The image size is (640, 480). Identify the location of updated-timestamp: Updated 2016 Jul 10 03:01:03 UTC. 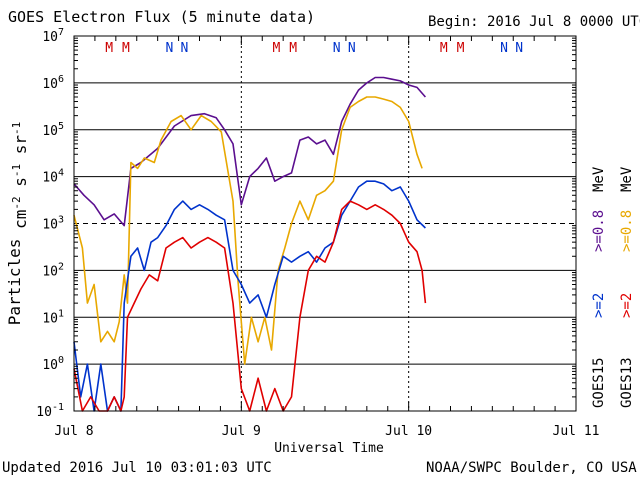
(137, 468).